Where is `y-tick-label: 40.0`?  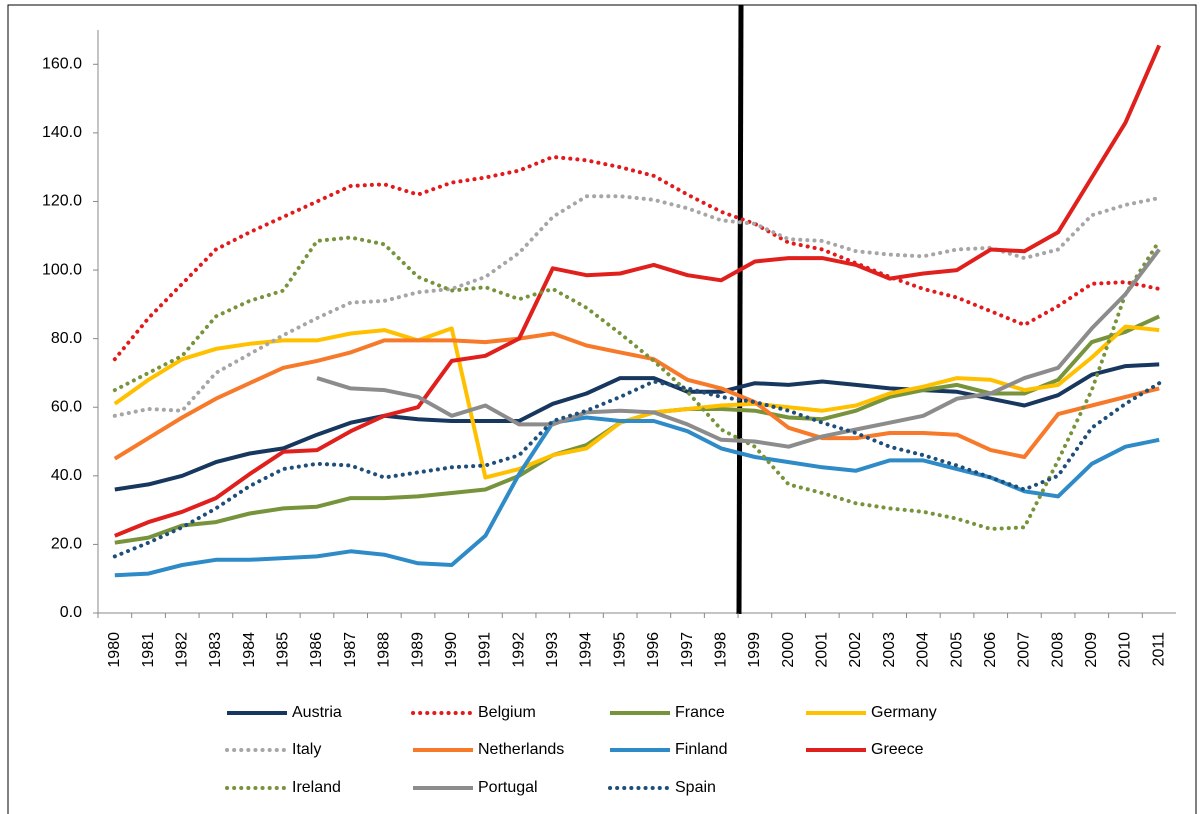
y-tick-label: 40.0 is located at coordinates (66, 475).